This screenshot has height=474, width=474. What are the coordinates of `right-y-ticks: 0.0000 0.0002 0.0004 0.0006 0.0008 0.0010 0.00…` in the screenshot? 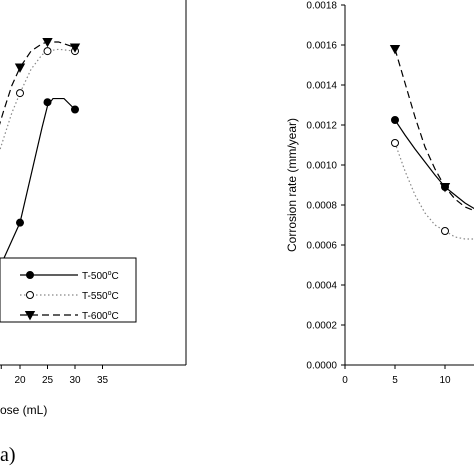 It's located at (325, 186).